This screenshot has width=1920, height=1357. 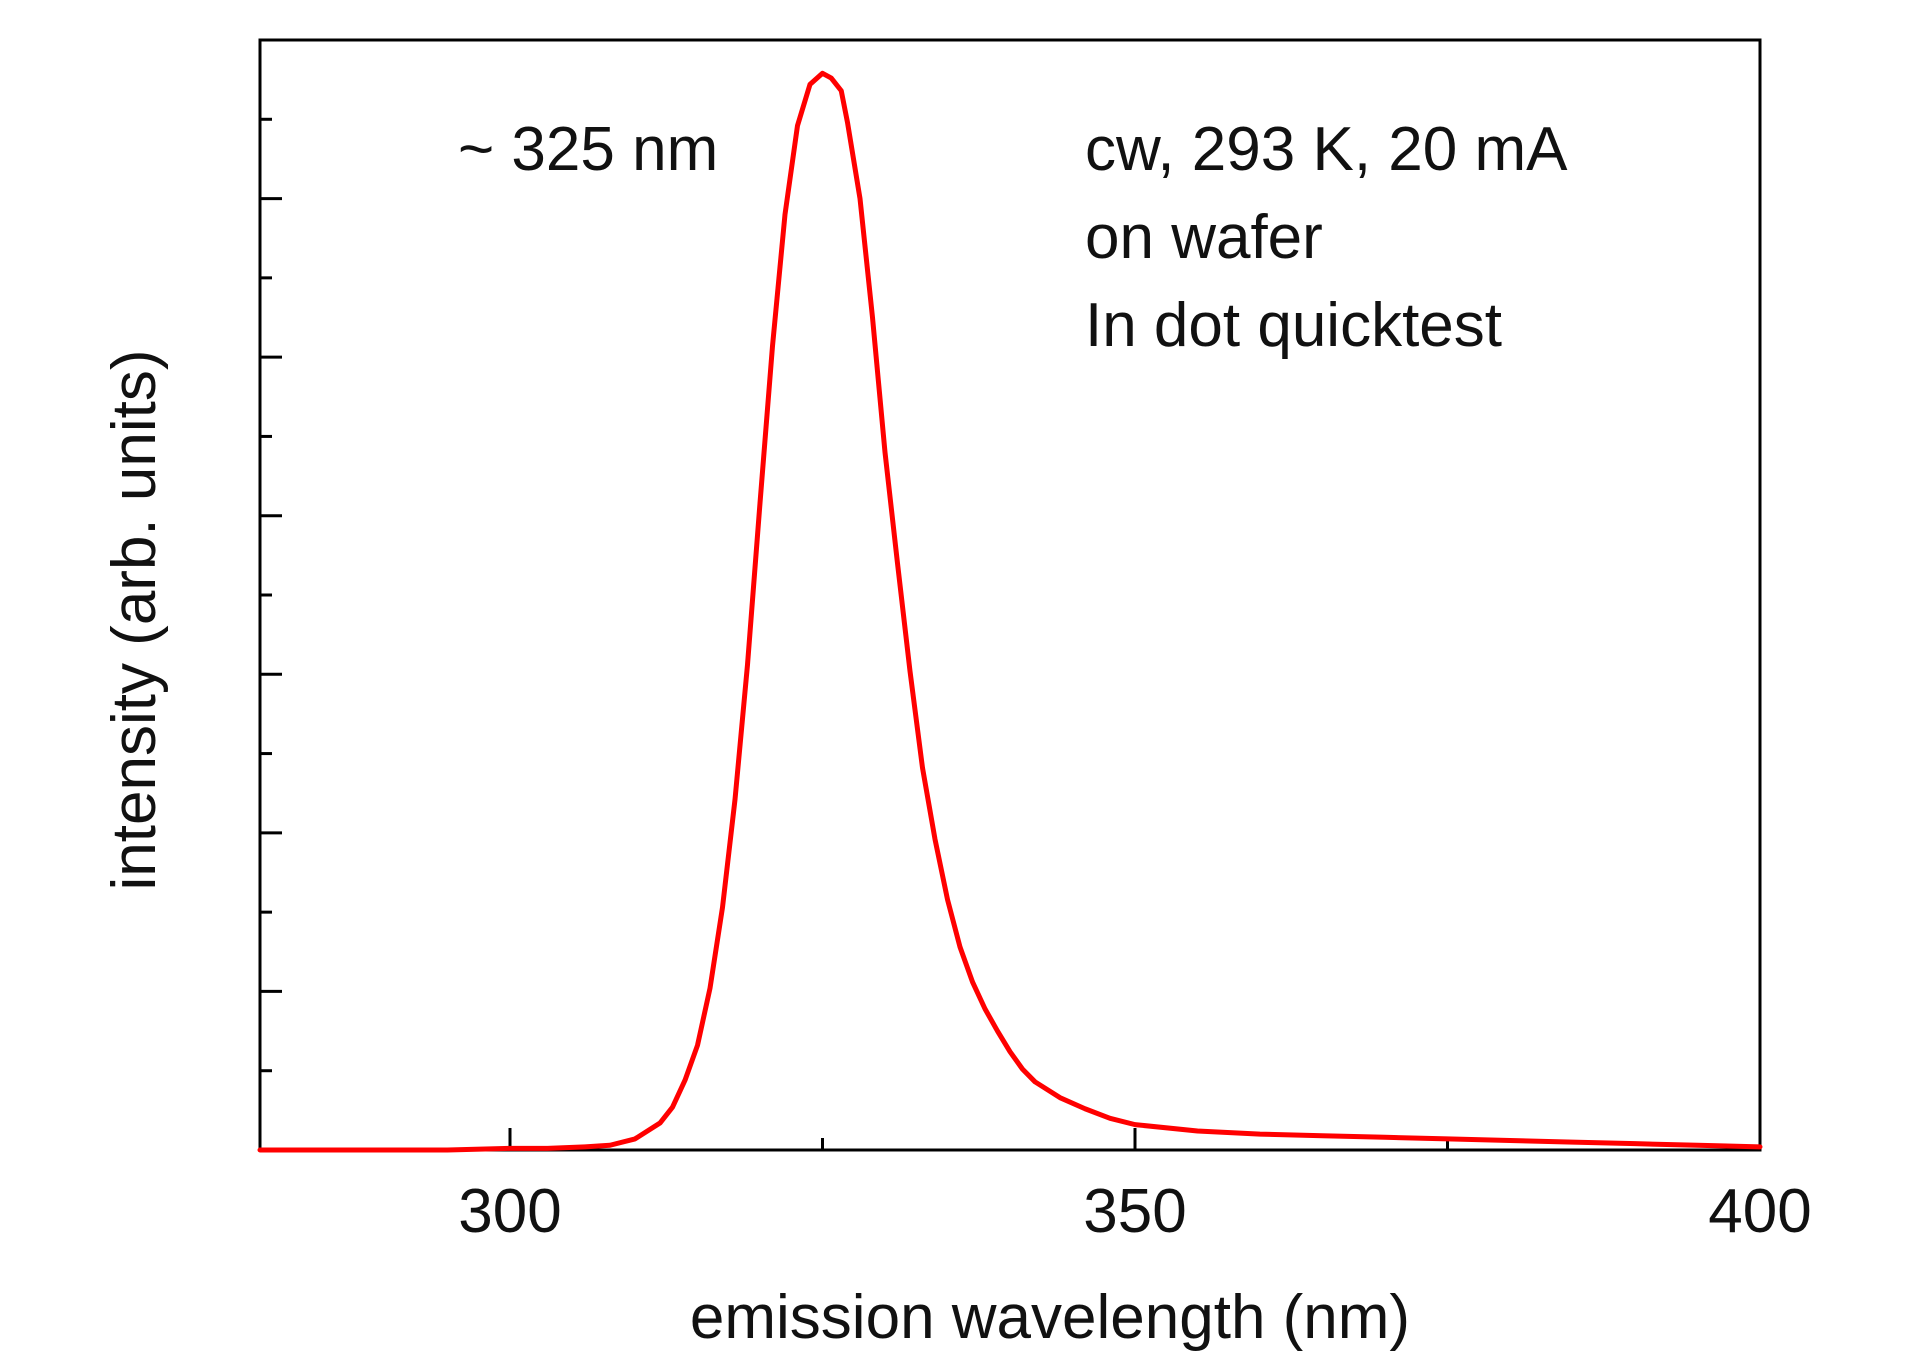 What do you see at coordinates (588, 149) in the screenshot?
I see `peak-wavelength-annotation: ~ 325 nm` at bounding box center [588, 149].